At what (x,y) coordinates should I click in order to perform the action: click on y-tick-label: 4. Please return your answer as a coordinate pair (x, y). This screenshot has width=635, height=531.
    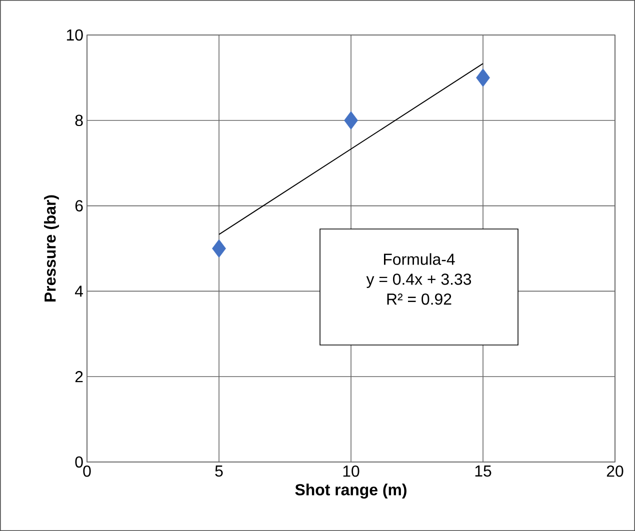
    Looking at the image, I should click on (79, 291).